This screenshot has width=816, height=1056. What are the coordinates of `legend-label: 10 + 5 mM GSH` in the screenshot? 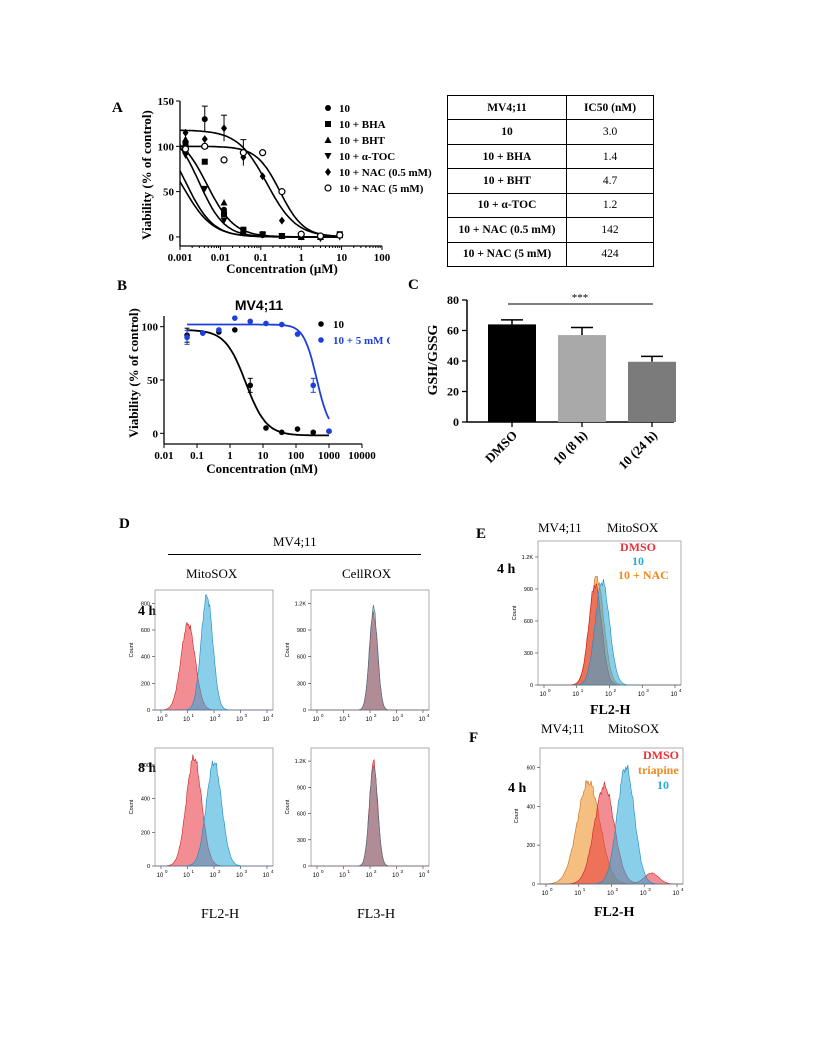 It's located at (361, 341).